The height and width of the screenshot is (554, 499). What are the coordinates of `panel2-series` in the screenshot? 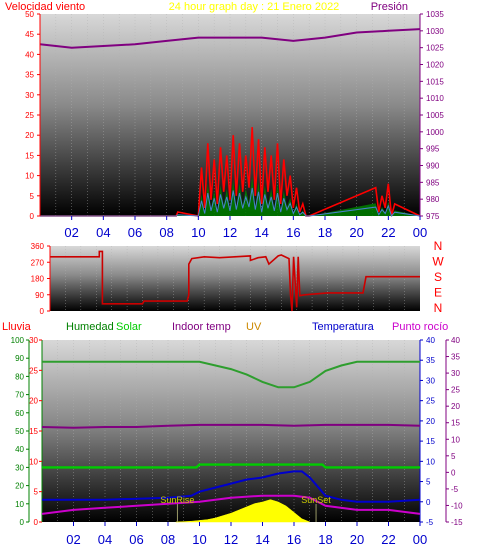 It's located at (235, 281).